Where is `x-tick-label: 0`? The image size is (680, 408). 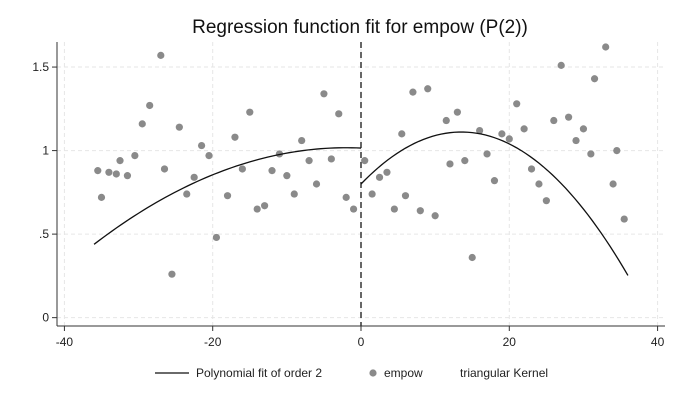
x-tick-label: 0 is located at coordinates (361, 342).